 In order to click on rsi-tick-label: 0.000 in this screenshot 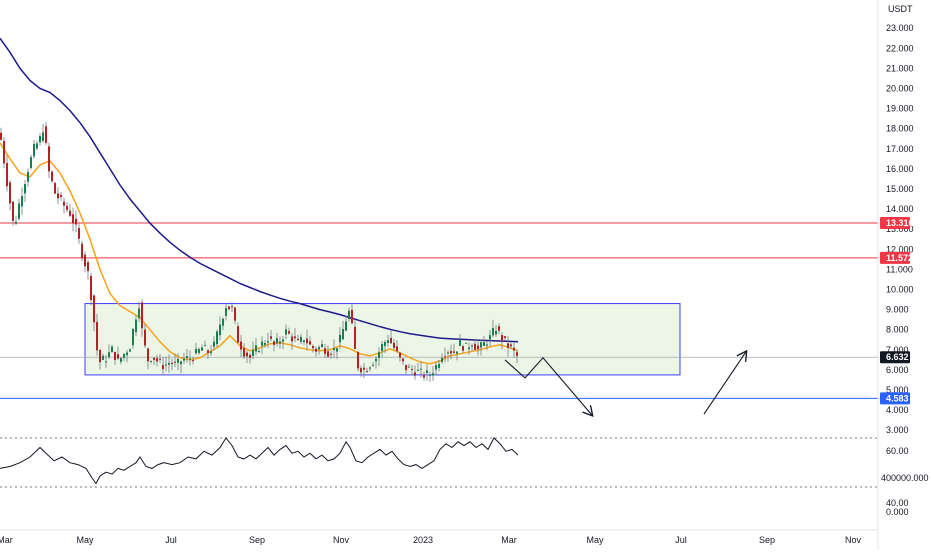, I will do `click(897, 512)`.